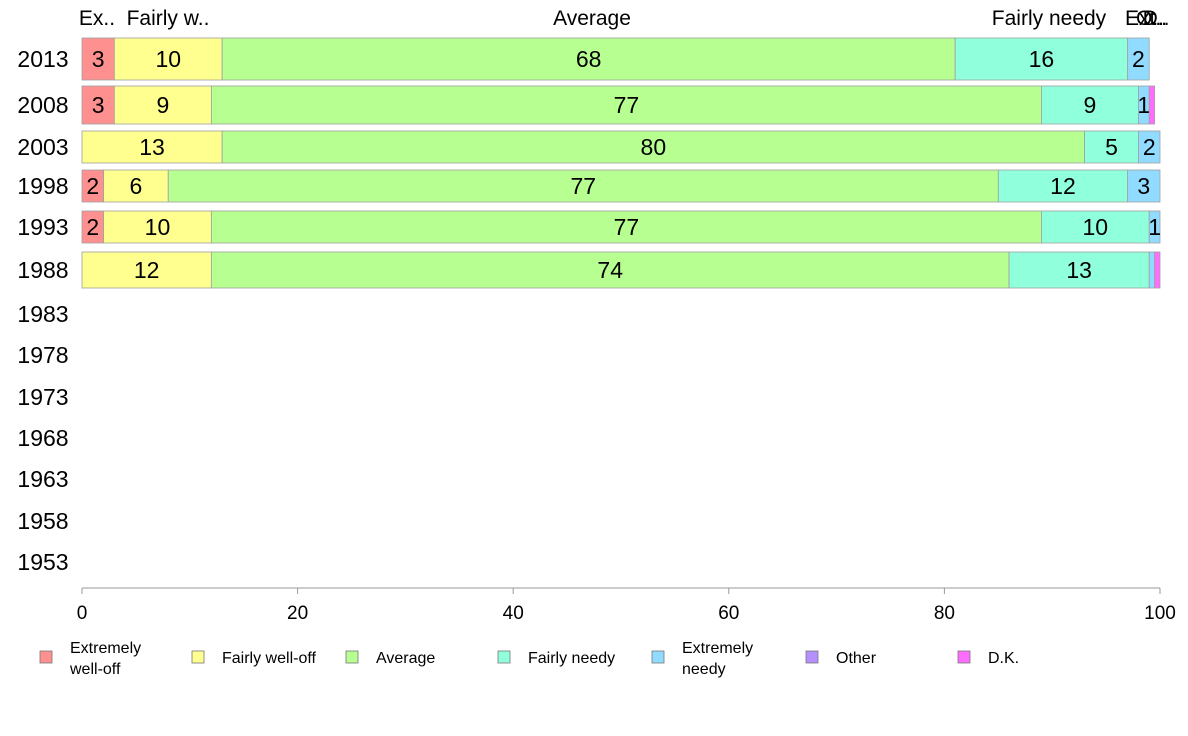 This screenshot has width=1188, height=736. Describe the element at coordinates (42, 227) in the screenshot. I see `y-tick-label: 1993` at that location.